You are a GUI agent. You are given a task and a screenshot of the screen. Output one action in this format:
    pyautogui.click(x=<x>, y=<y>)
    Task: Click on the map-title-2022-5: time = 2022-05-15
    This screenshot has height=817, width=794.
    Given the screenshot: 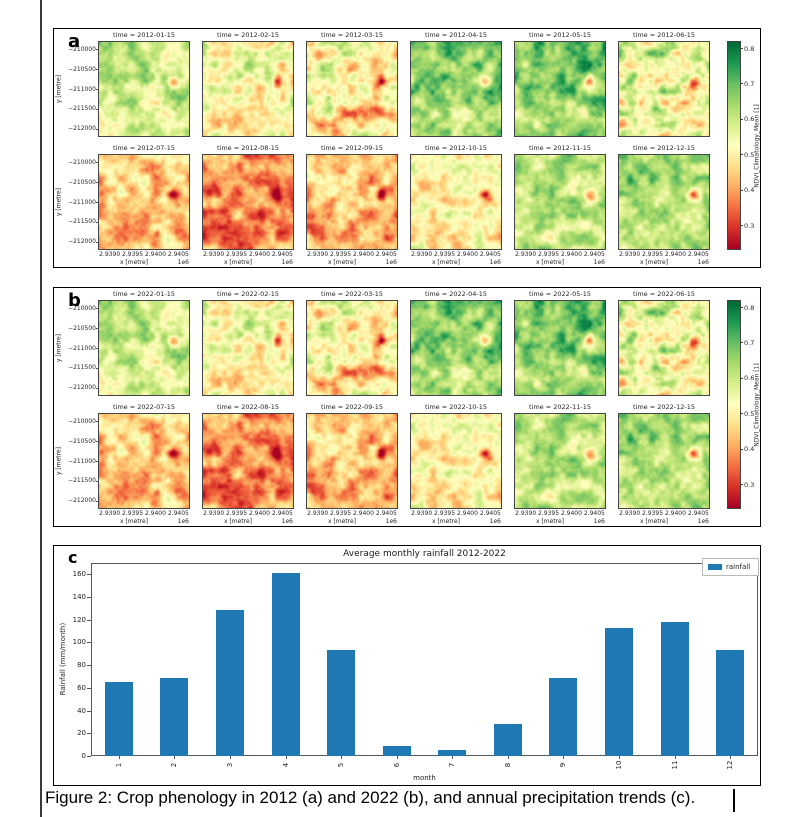 What is the action you would take?
    pyautogui.click(x=560, y=294)
    